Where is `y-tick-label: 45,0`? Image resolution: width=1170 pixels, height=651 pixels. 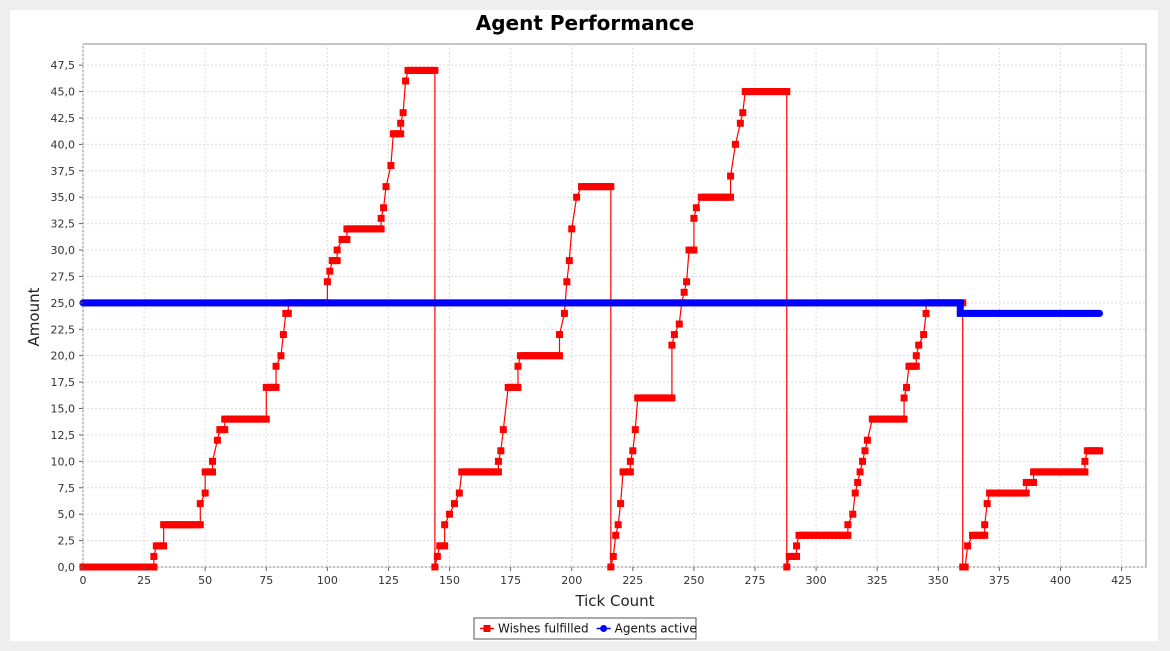 y-tick-label: 45,0 is located at coordinates (63, 92).